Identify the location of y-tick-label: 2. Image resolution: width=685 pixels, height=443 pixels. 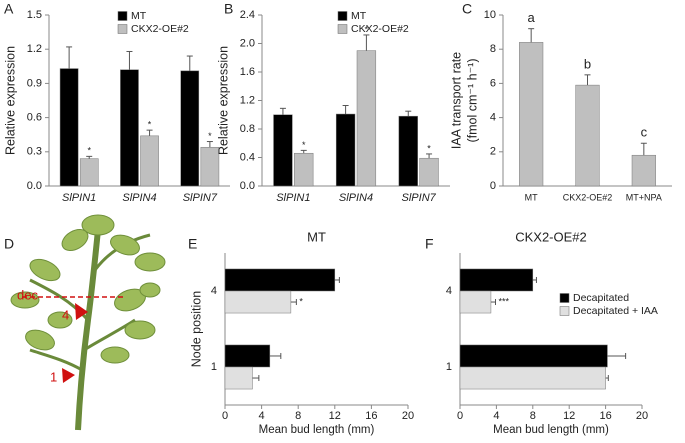
(493, 152).